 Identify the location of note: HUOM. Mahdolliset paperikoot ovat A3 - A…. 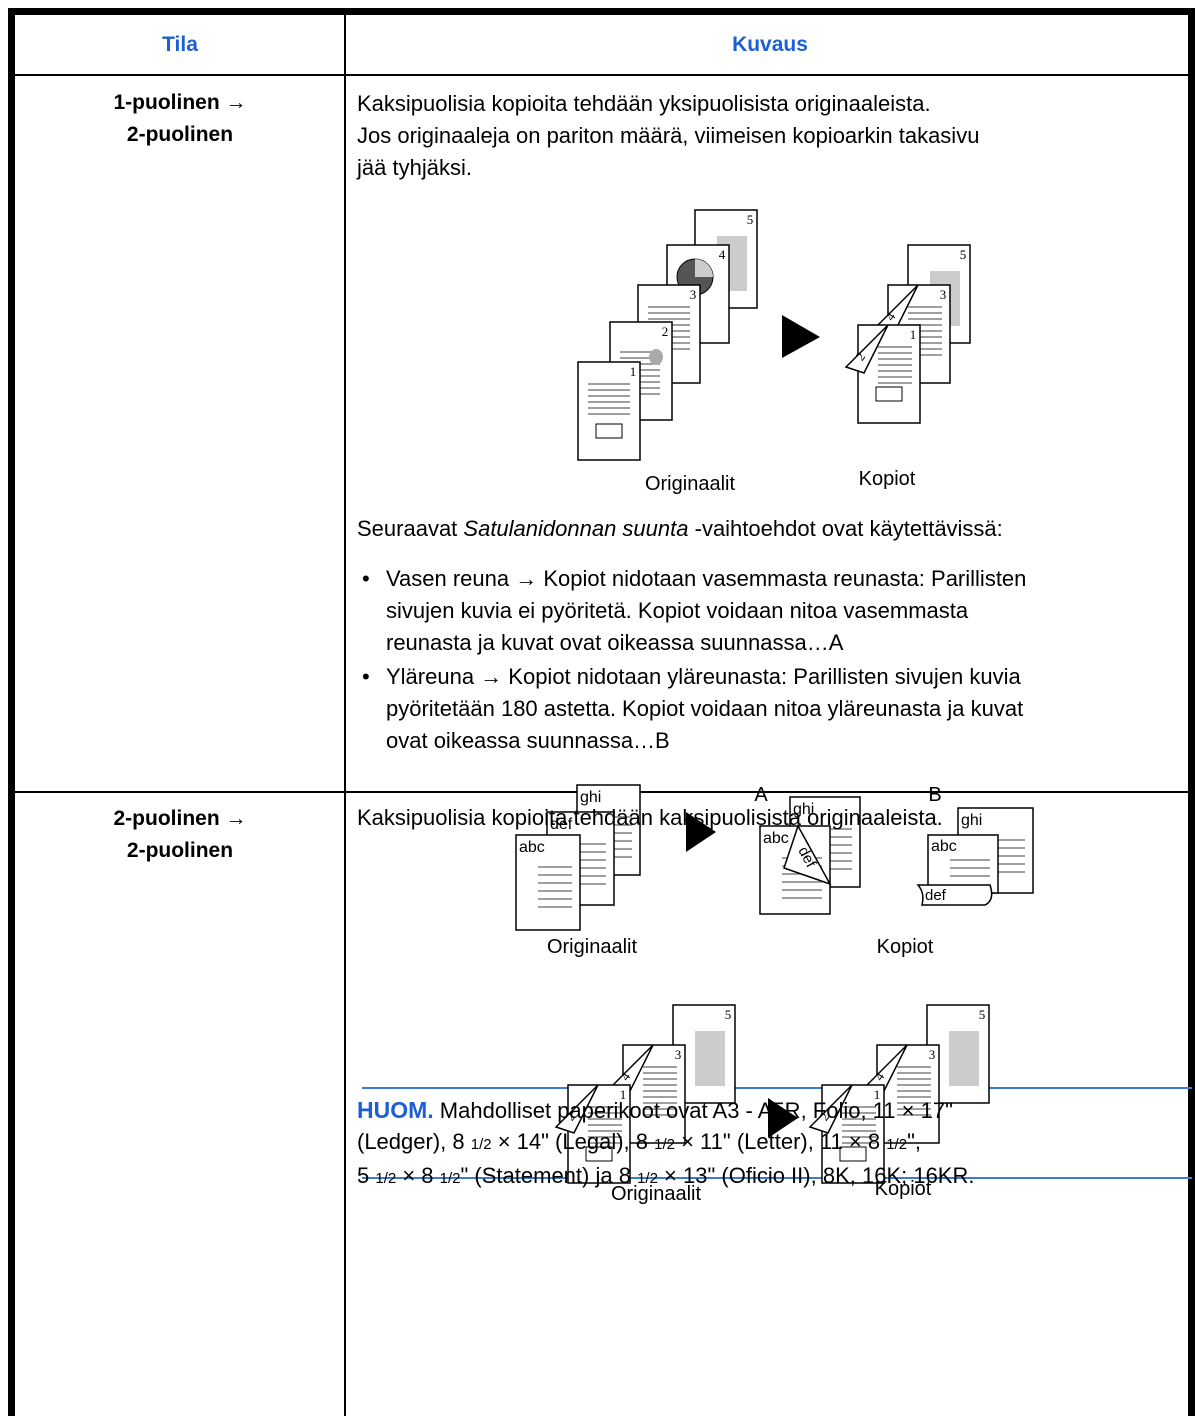
(665, 1144).